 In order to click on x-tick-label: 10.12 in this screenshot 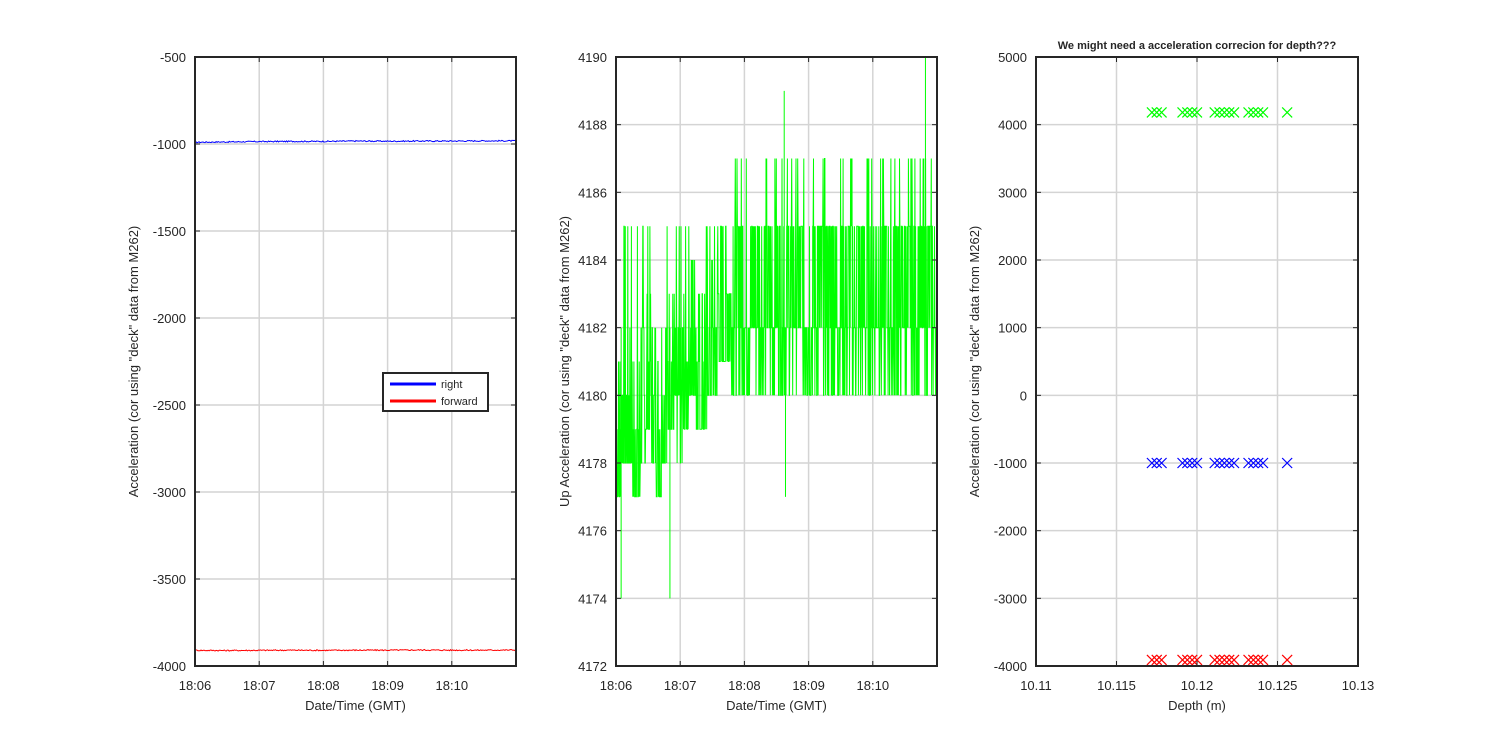, I will do `click(1197, 685)`.